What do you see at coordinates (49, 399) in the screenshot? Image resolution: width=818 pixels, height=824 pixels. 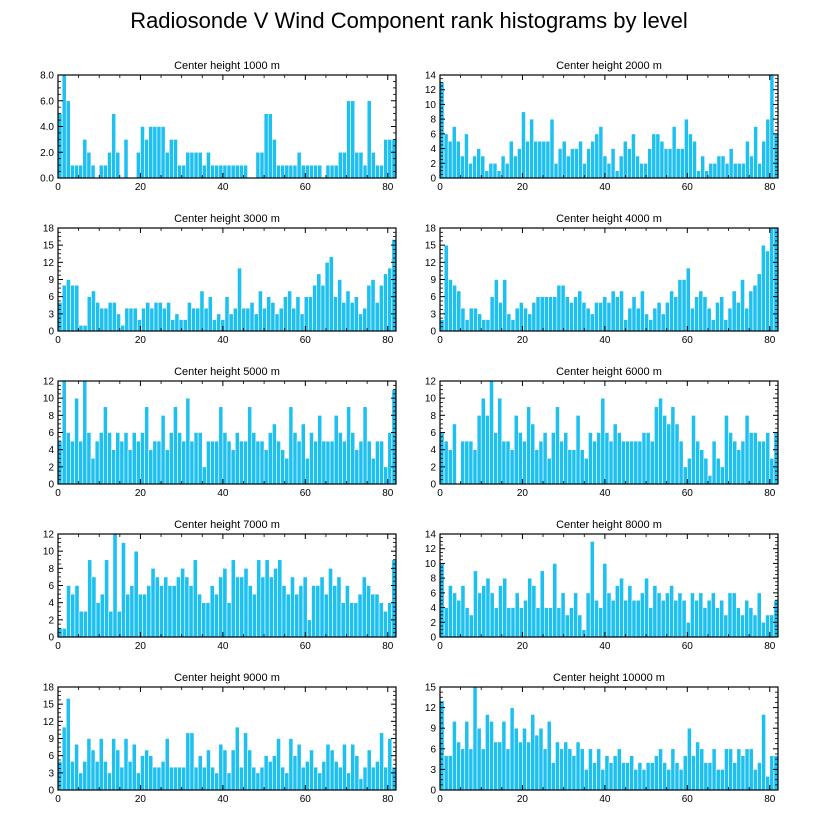 I see `y-tick-label: 10` at bounding box center [49, 399].